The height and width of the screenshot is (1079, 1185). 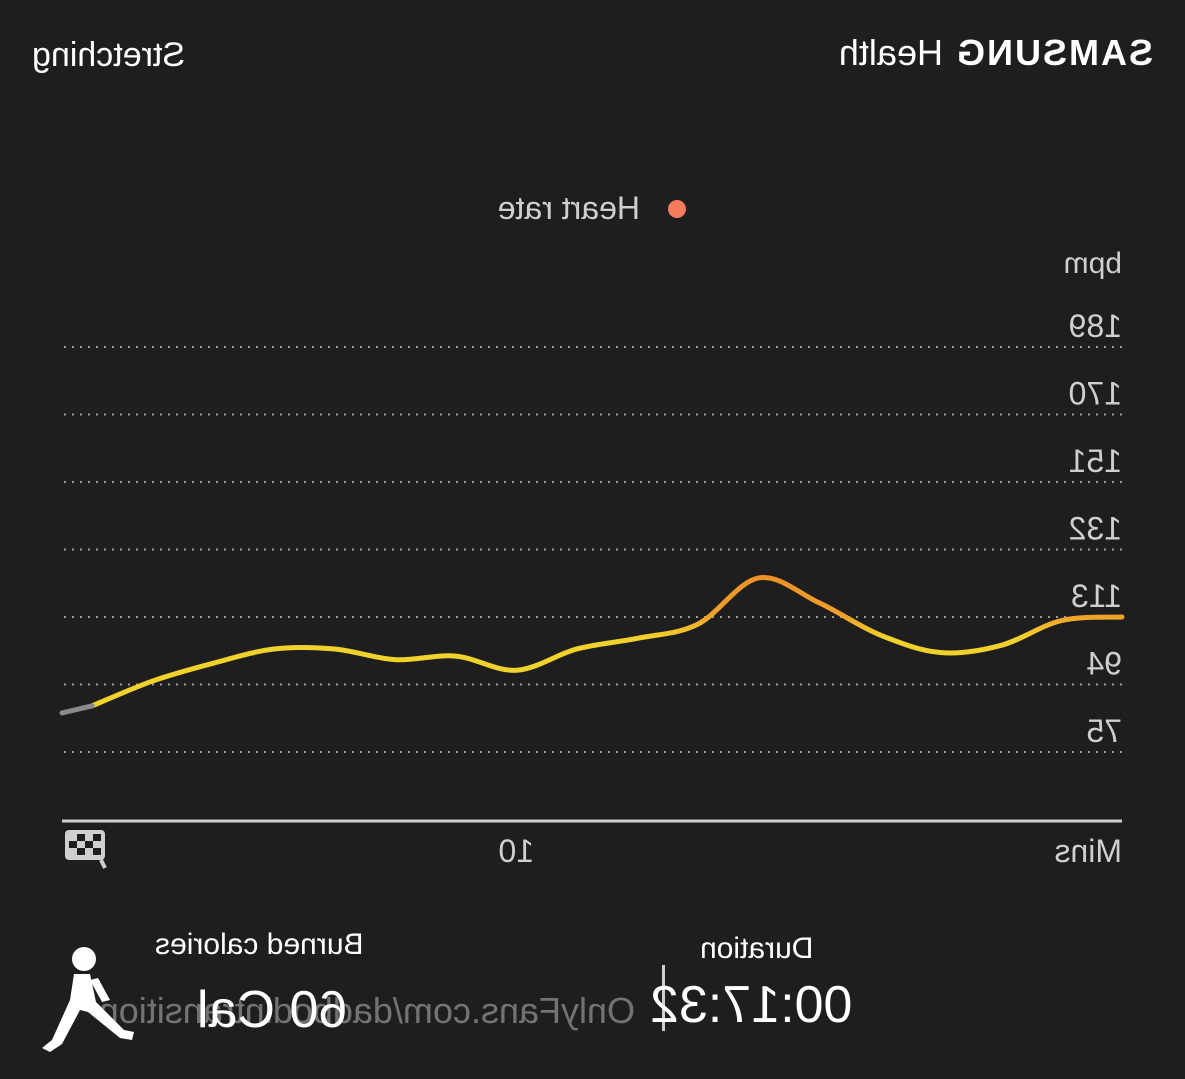 I want to click on y-tick-label: 151, so click(x=1095, y=461).